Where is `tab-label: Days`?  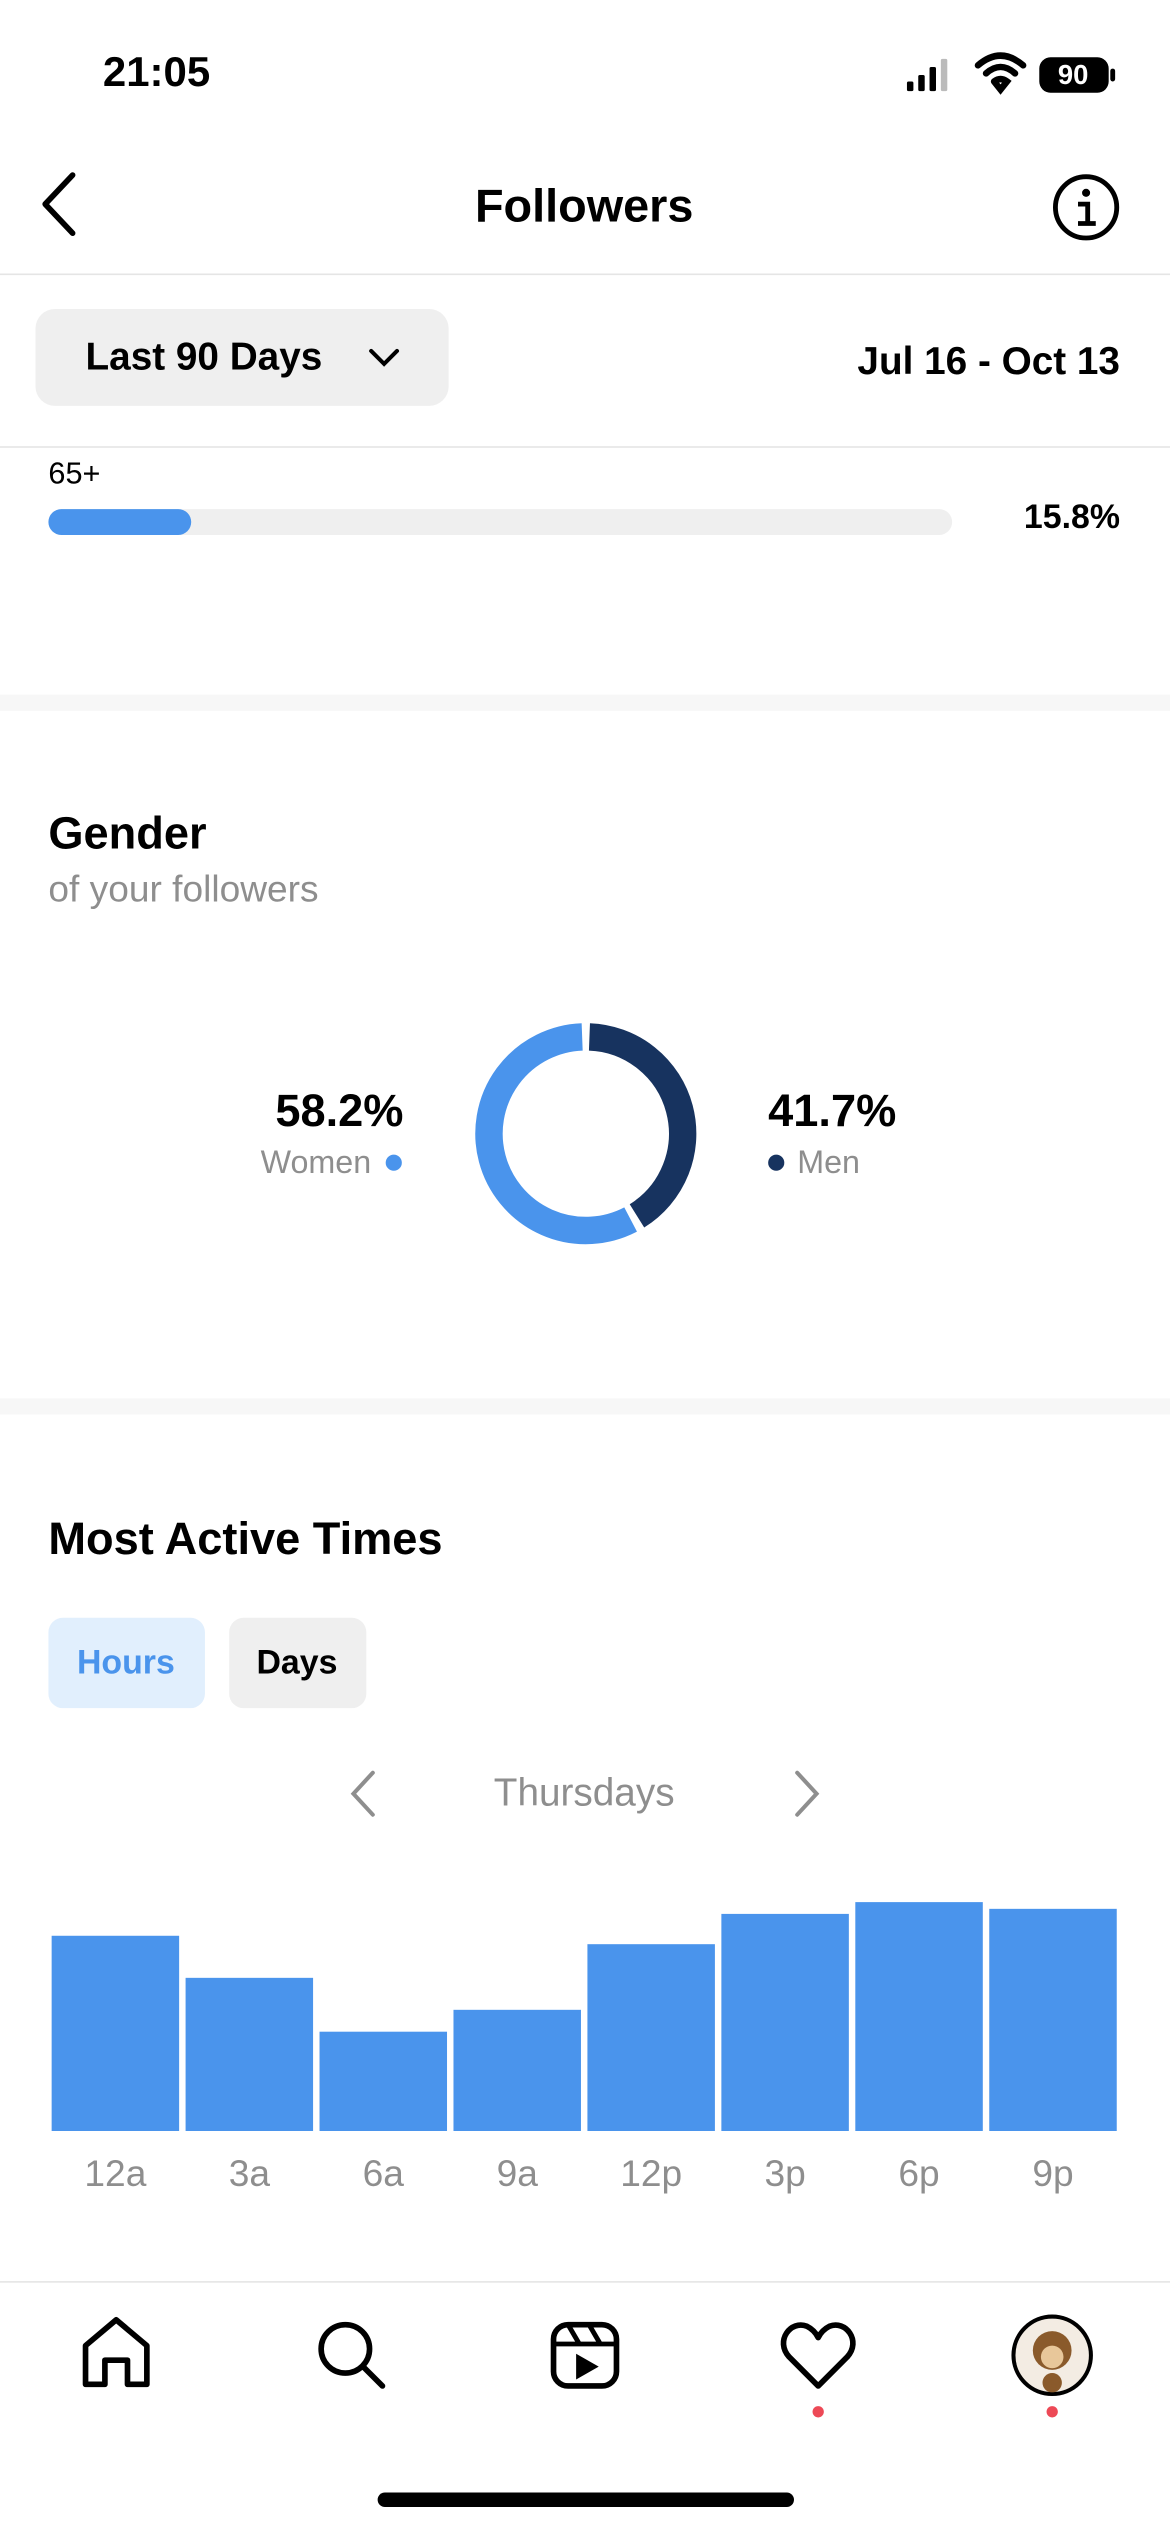 tab-label: Days is located at coordinates (296, 1663).